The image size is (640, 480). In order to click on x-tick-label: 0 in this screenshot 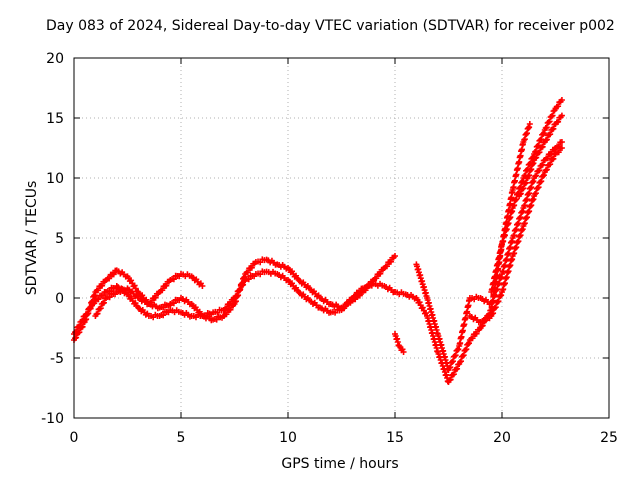, I will do `click(74, 438)`.